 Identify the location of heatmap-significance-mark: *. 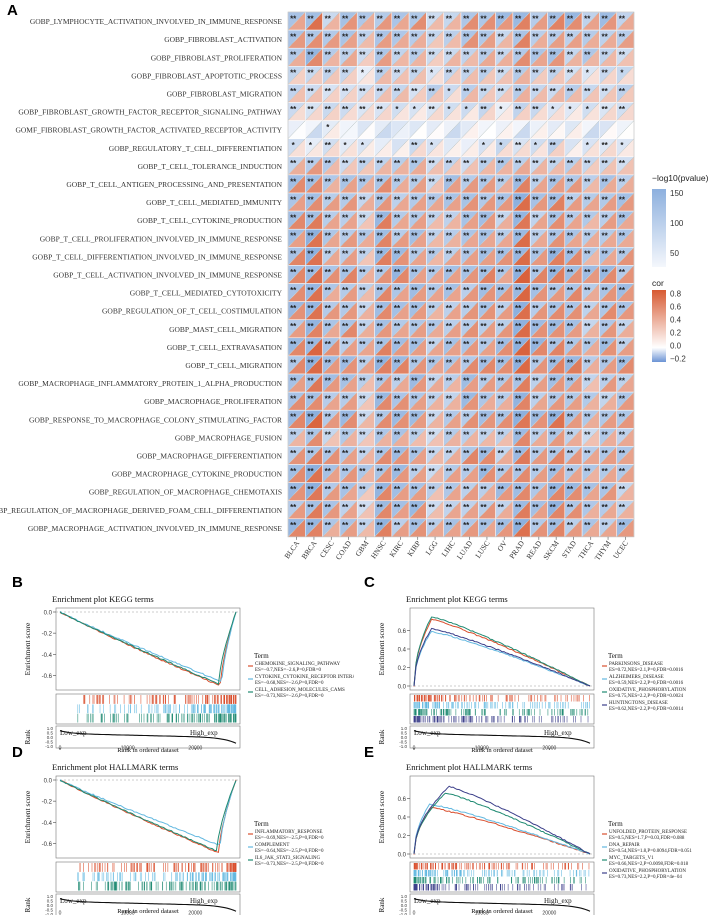
(449, 109).